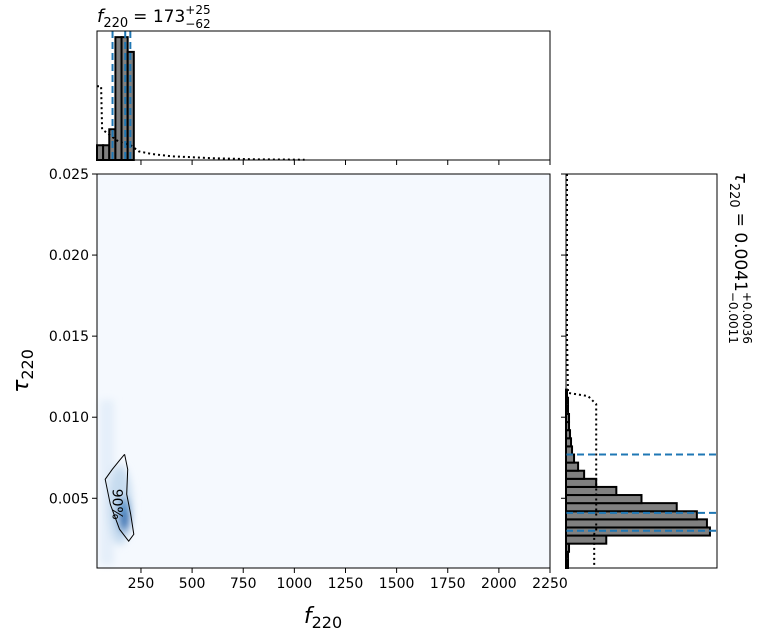  Describe the element at coordinates (197, 10) in the screenshot. I see `title-upper: +25` at that location.